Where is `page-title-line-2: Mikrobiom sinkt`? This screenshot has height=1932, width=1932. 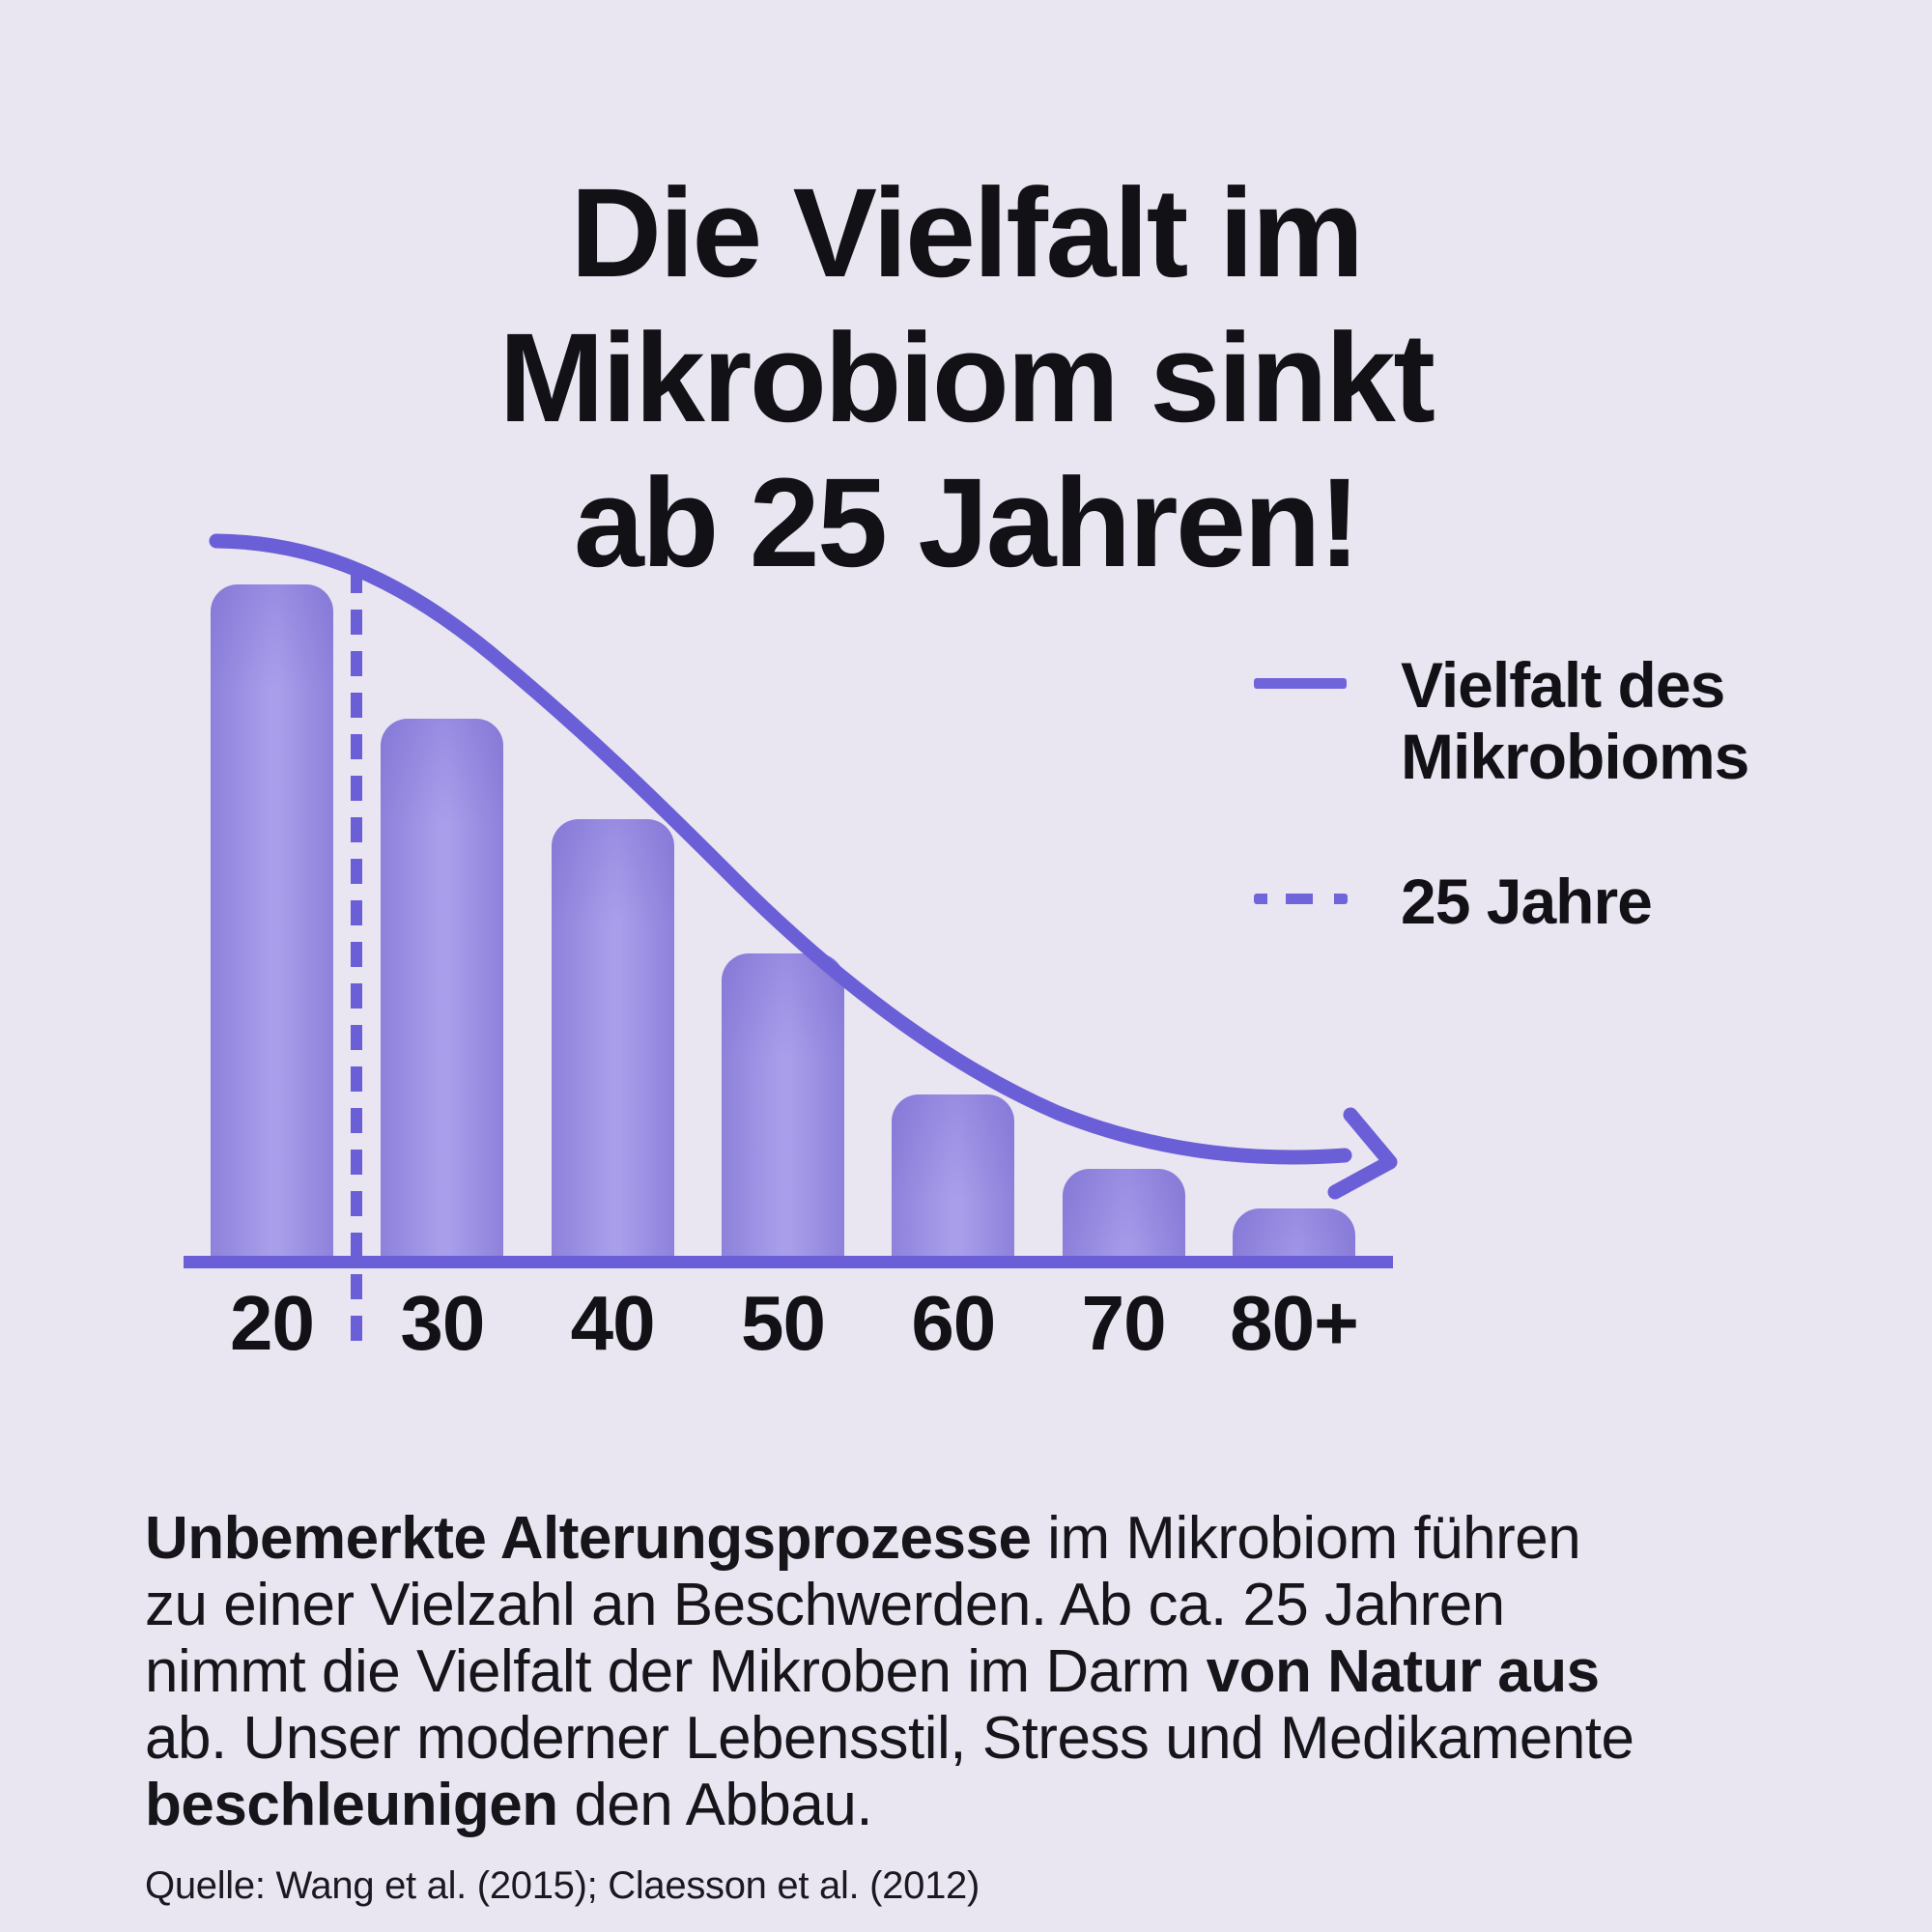 page-title-line-2: Mikrobiom sinkt is located at coordinates (966, 376).